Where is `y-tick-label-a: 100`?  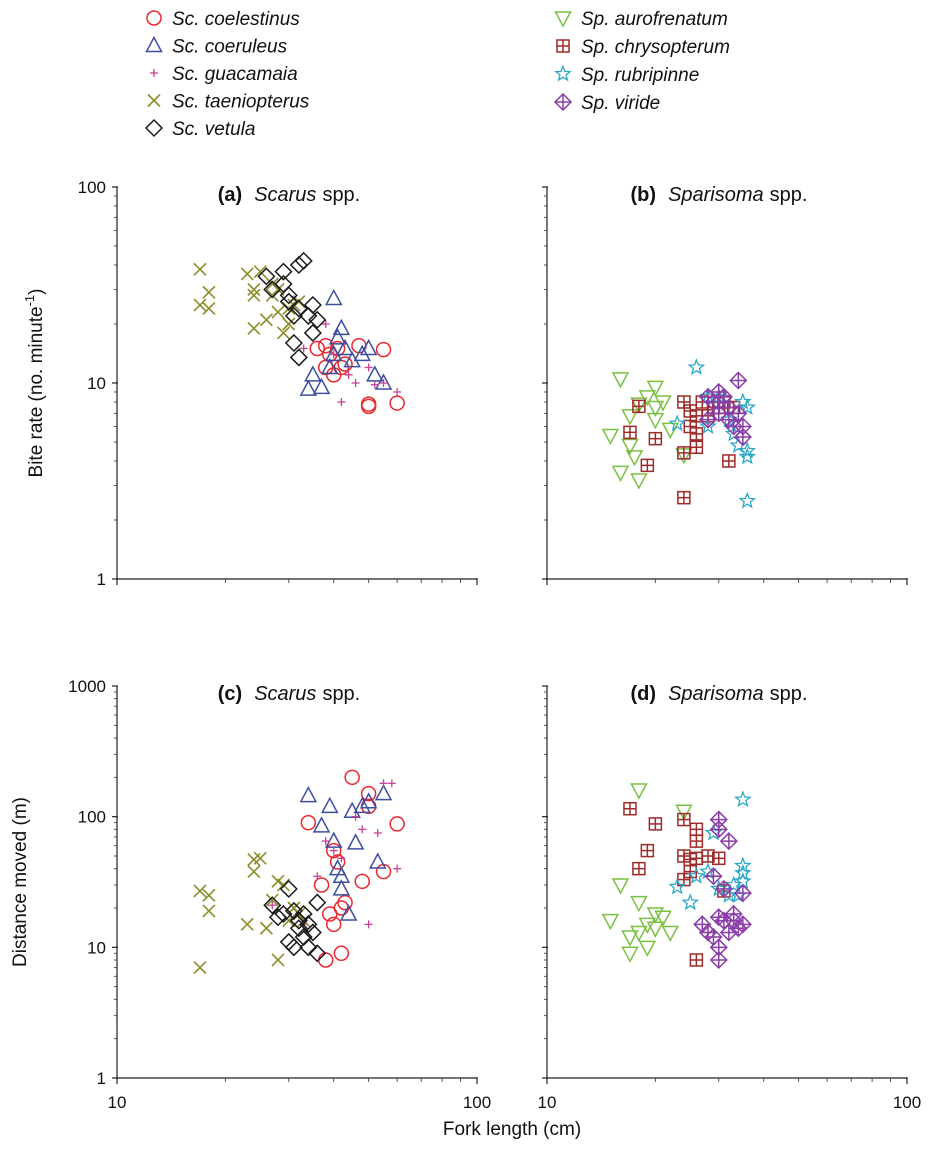
y-tick-label-a: 100 is located at coordinates (92, 187).